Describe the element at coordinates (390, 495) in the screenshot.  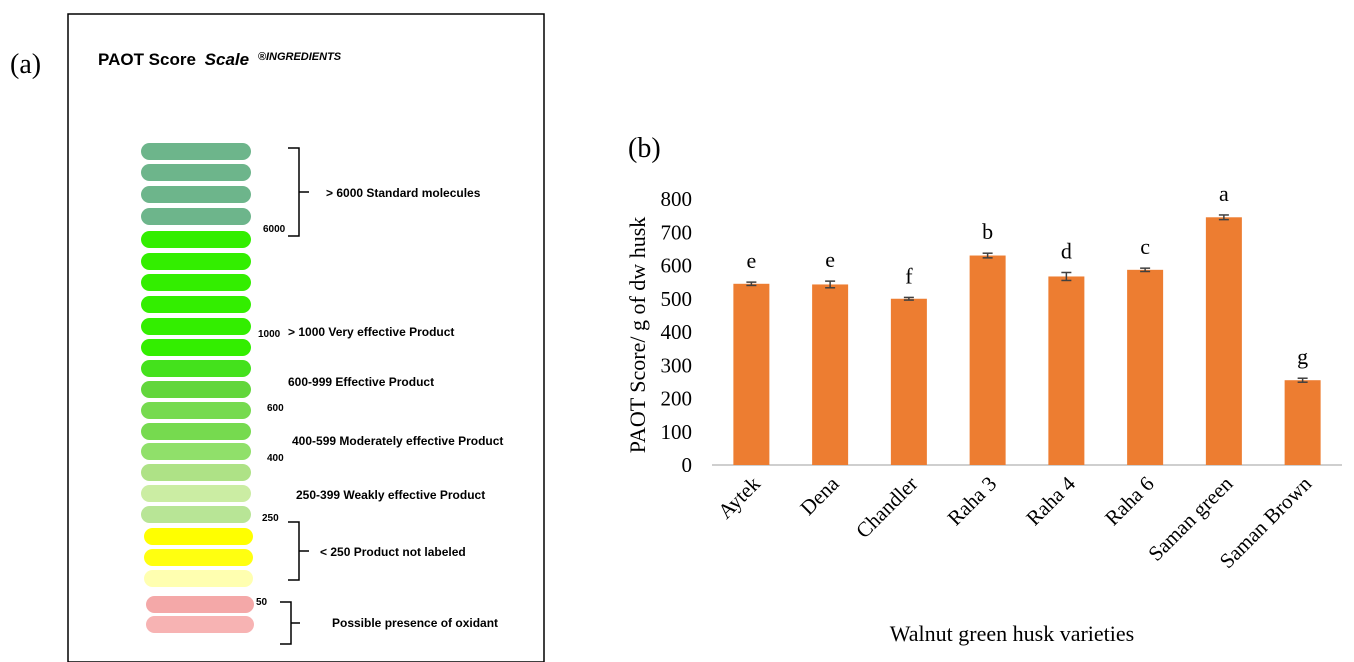
I see `category-weakly-effective: 250-399 Weakly effective Product` at that location.